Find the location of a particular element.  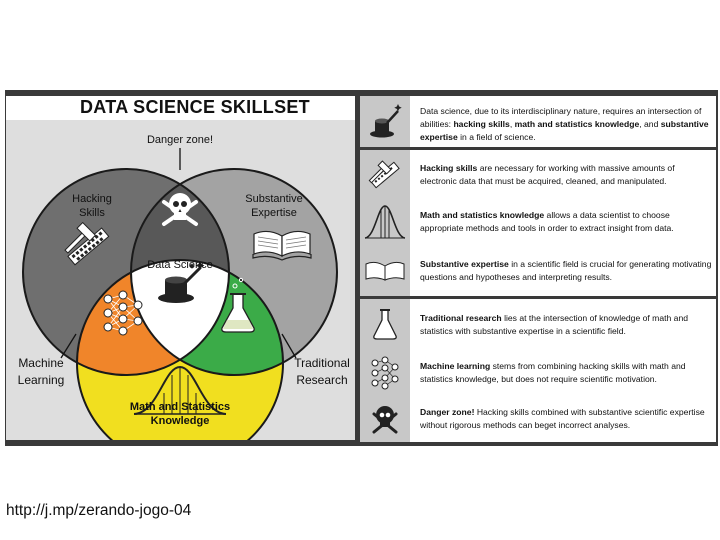

source-link: http://j.mp/zerando-jogo-04 is located at coordinates (99, 510).